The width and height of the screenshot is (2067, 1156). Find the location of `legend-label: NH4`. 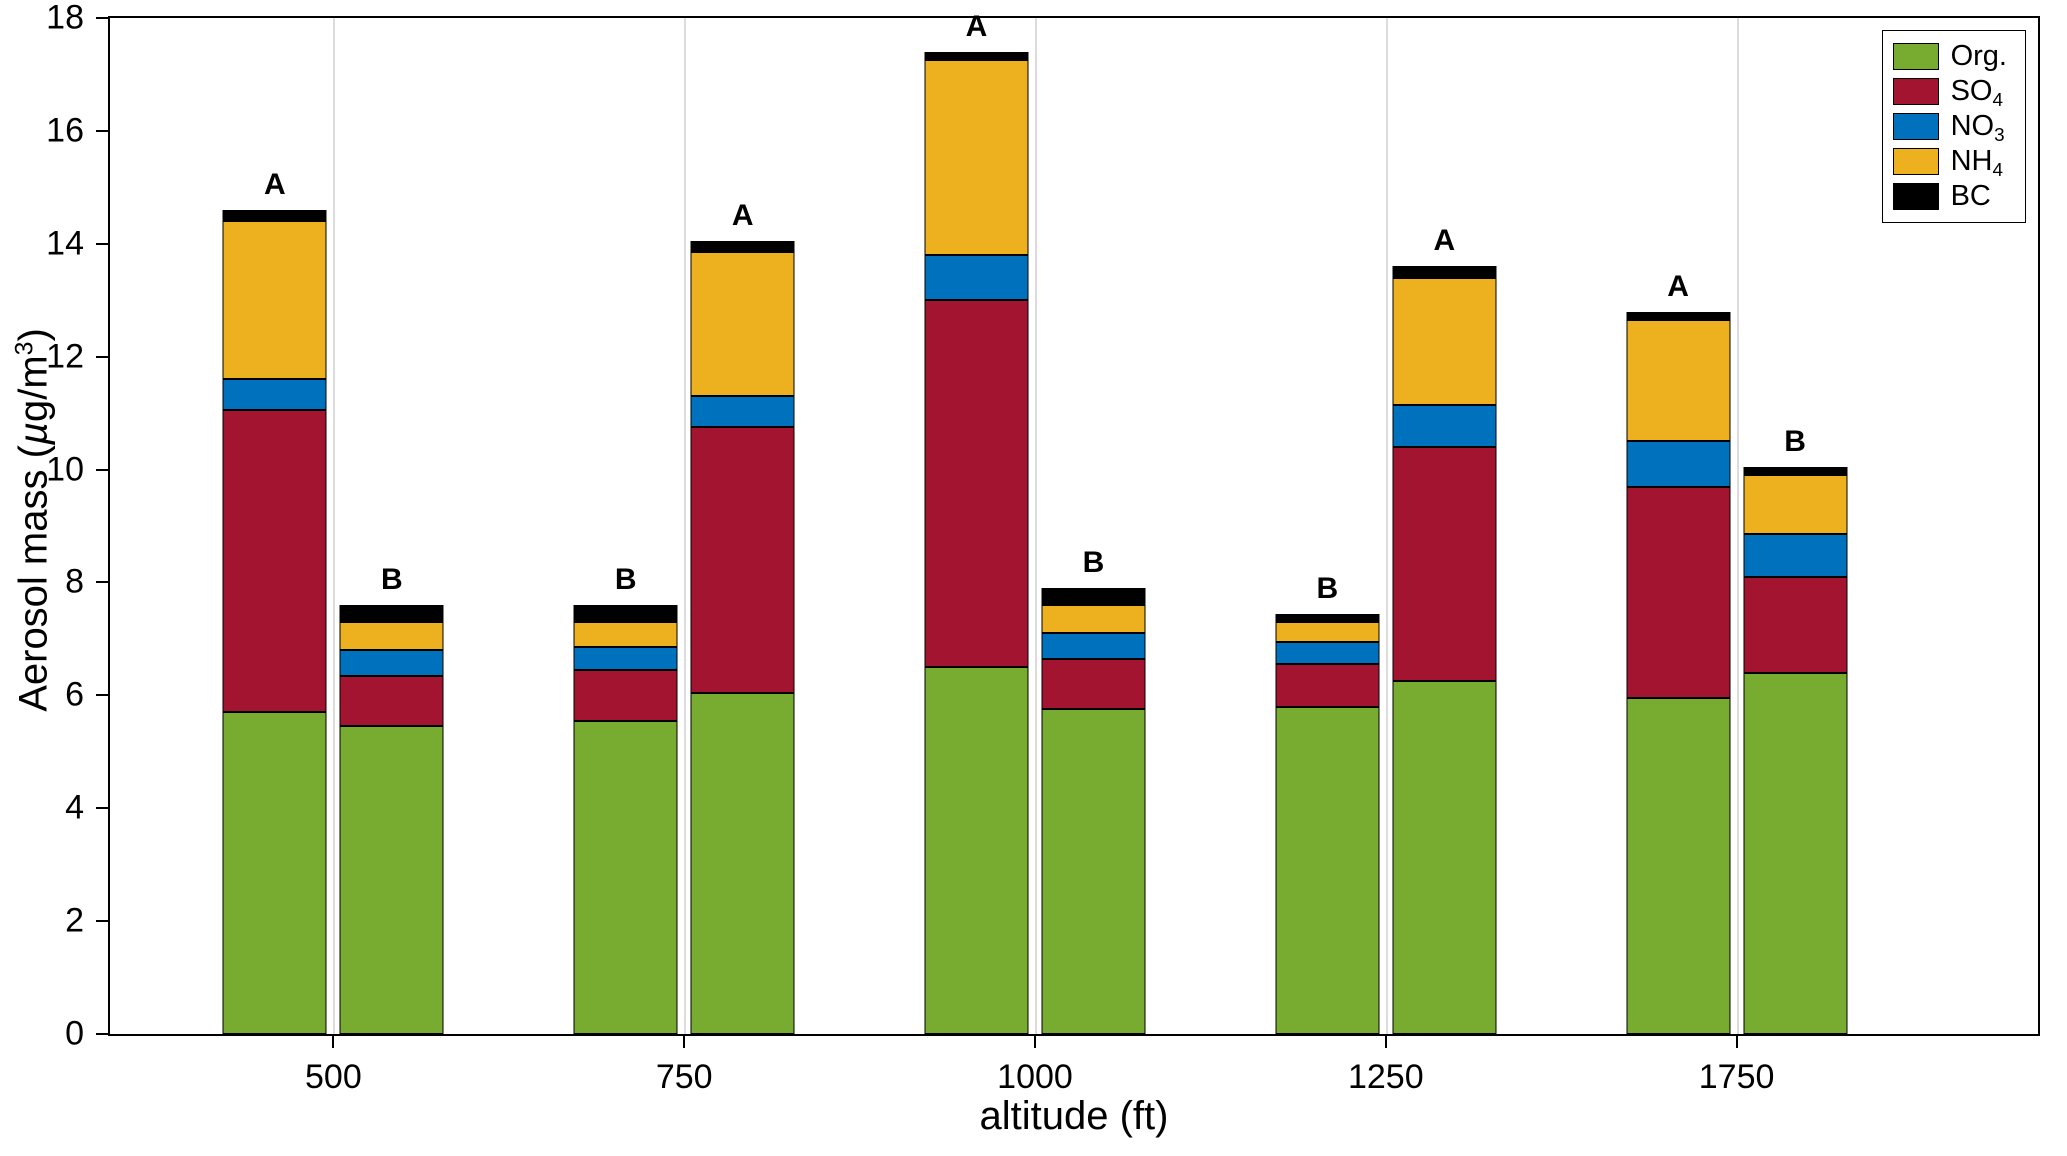

legend-label: NH4 is located at coordinates (1976, 162).